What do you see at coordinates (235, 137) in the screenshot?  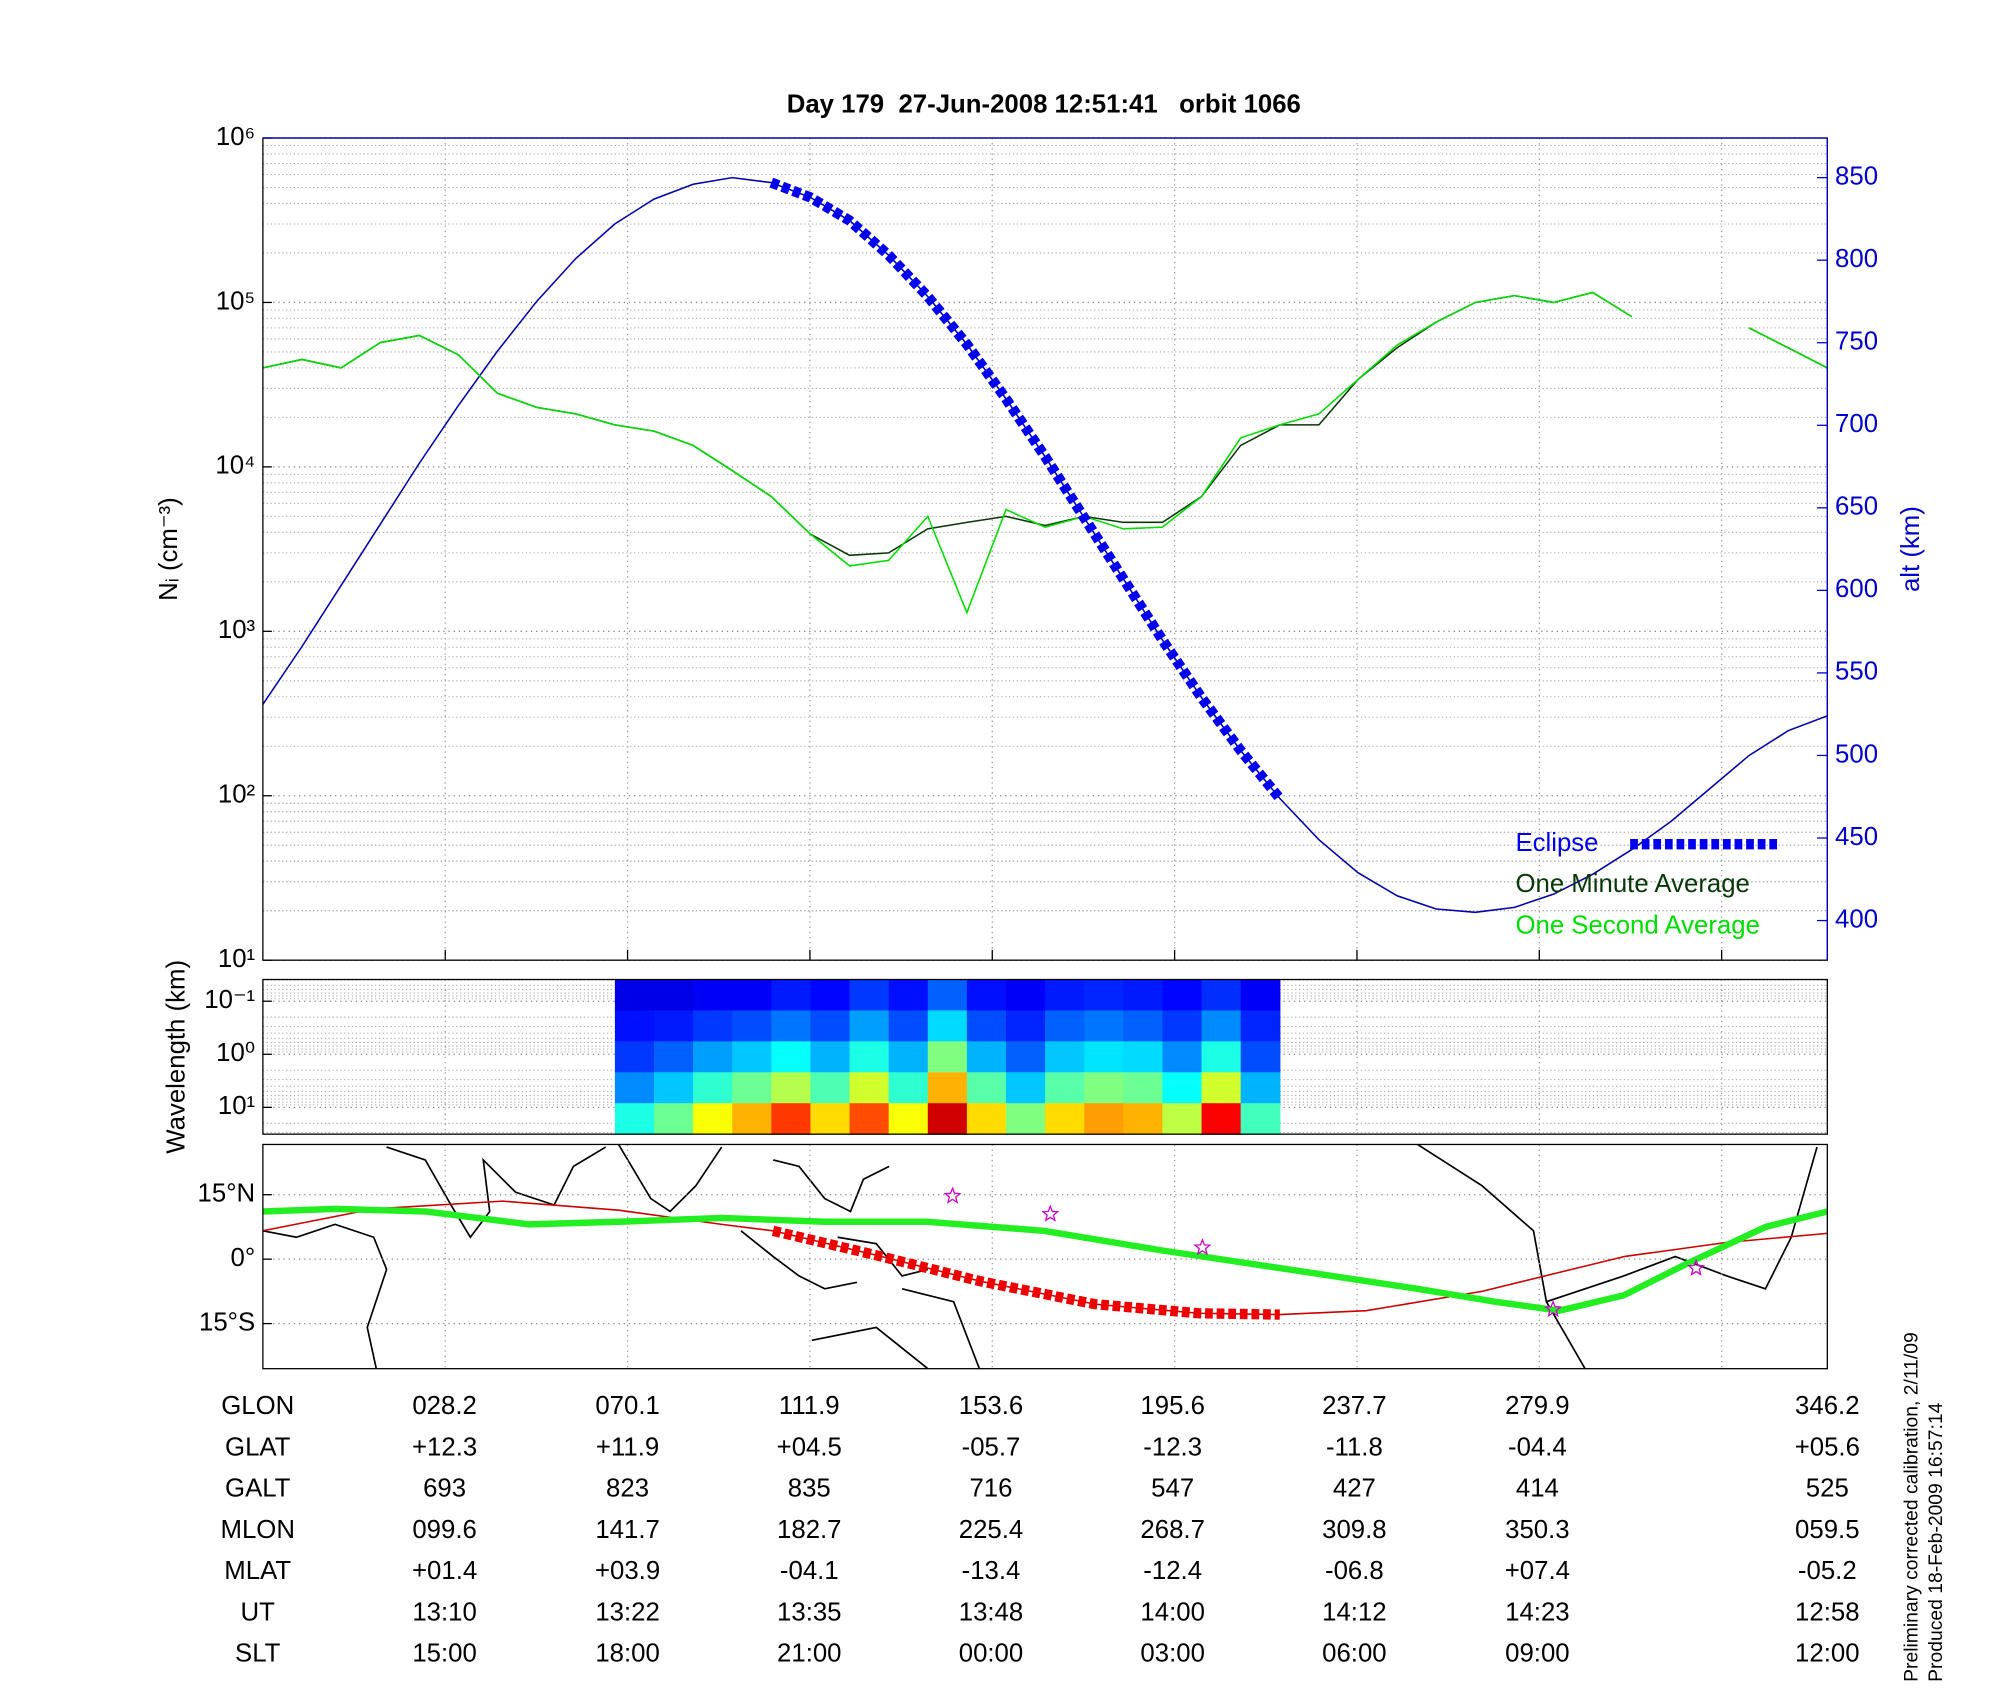 I see `y-tick-label: 10⁶` at bounding box center [235, 137].